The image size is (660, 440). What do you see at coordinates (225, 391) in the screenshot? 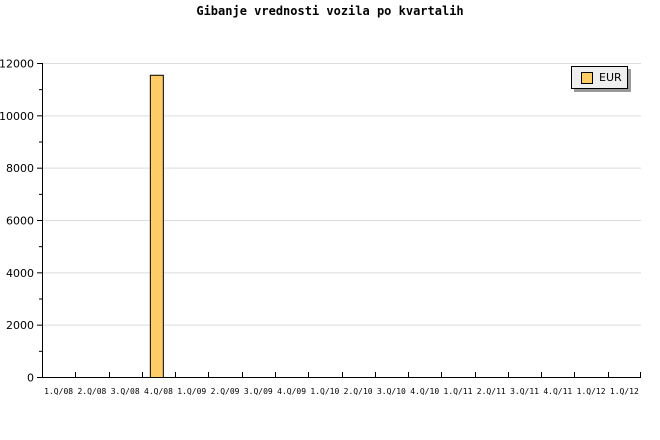
I see `x-tick-label: 2.Q/09` at bounding box center [225, 391].